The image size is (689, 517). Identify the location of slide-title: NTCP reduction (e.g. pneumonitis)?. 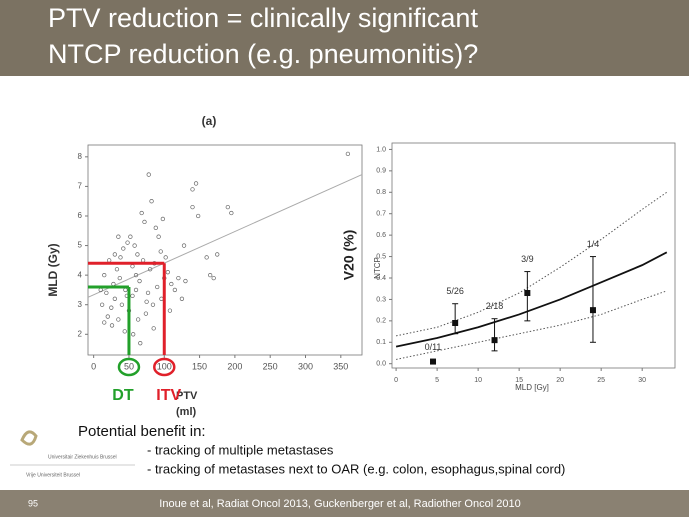
(263, 54).